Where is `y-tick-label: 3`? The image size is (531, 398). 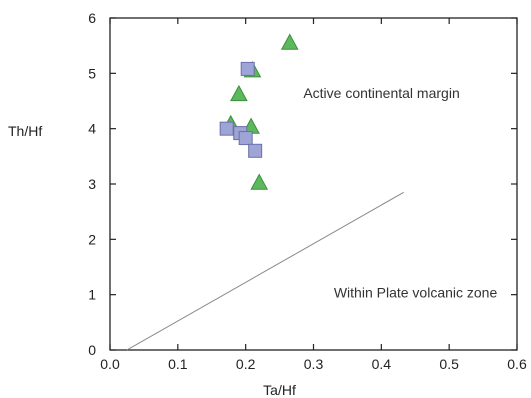
y-tick-label: 3 is located at coordinates (92, 184).